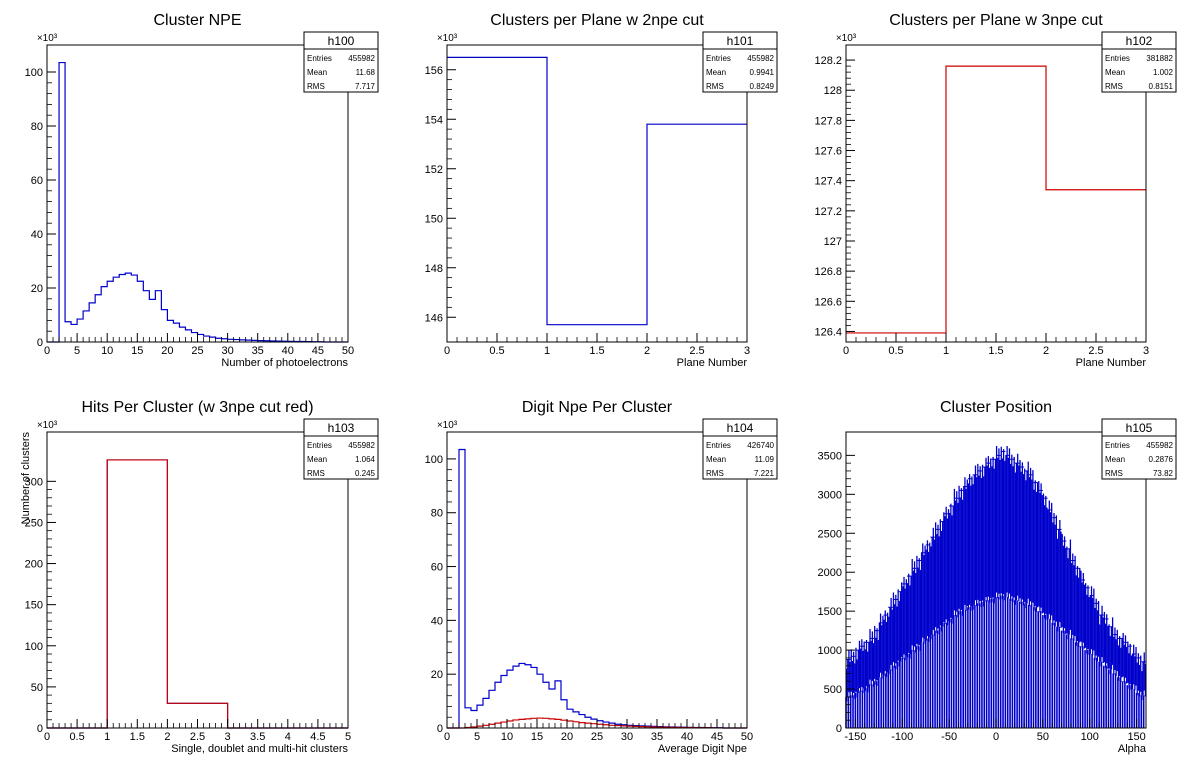  What do you see at coordinates (365, 473) in the screenshot?
I see `stats-value: 0.245` at bounding box center [365, 473].